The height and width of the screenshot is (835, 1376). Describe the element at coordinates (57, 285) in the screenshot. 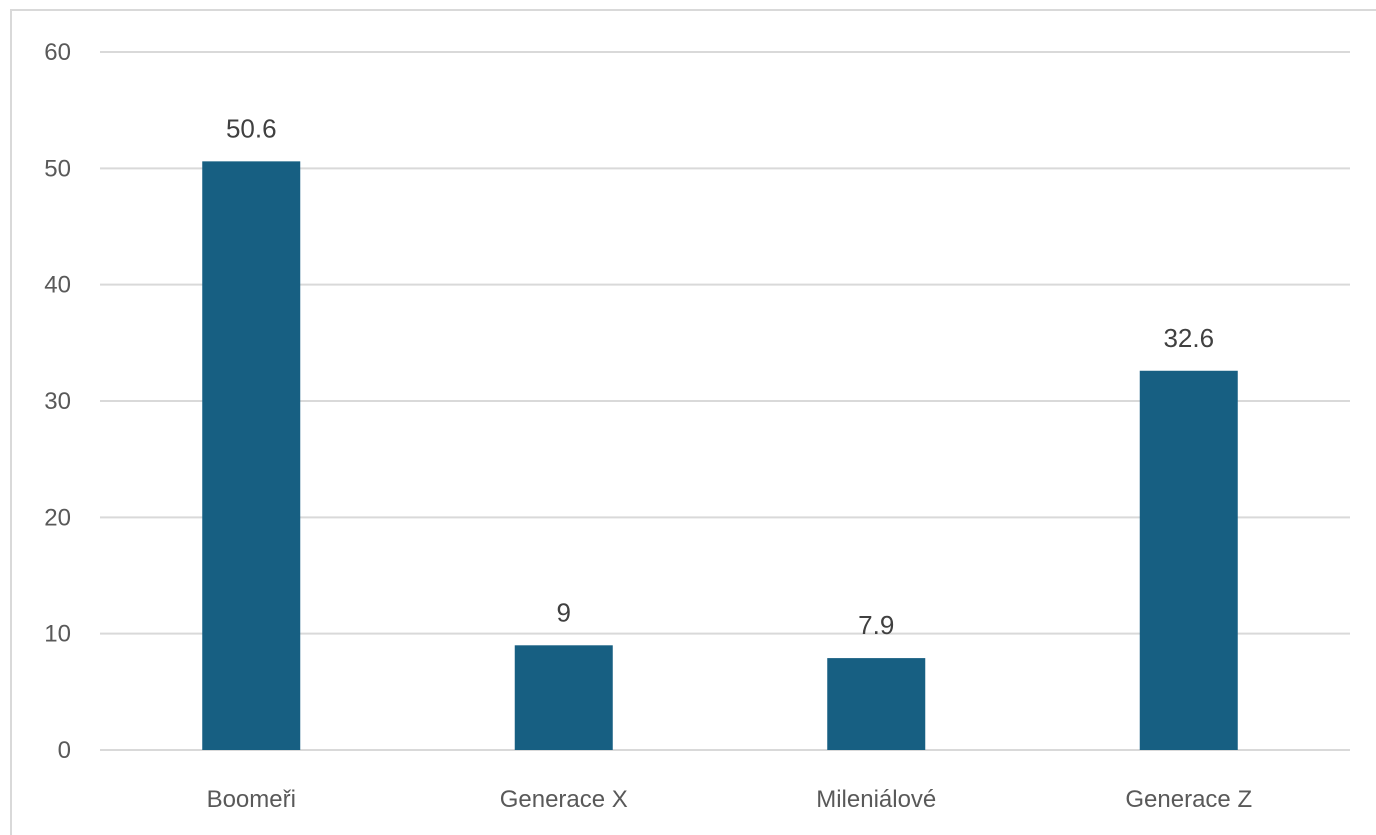

I see `y-tick-label: 40` at that location.